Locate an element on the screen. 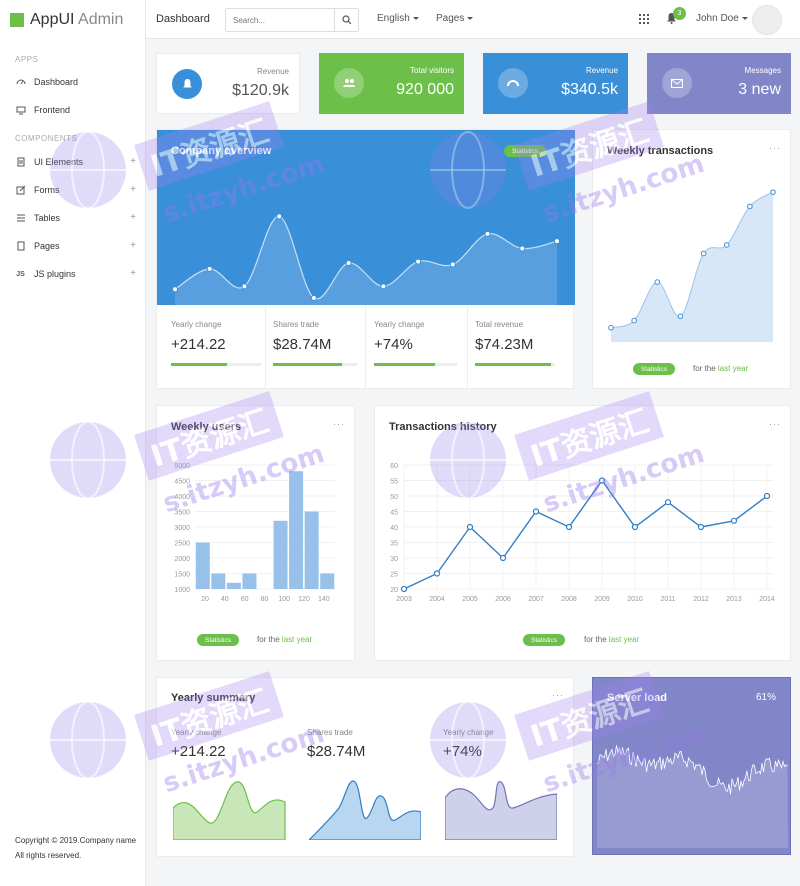 This screenshot has height=886, width=800. sidebar-item-frontend: Frontend is located at coordinates (73, 110).